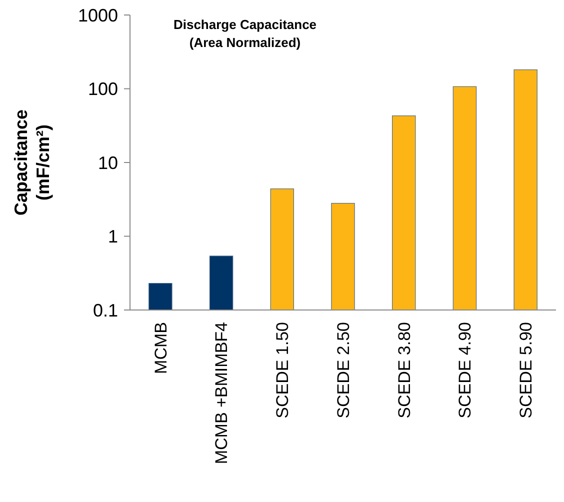  Describe the element at coordinates (103, 89) in the screenshot. I see `y-tick-label: 100` at that location.